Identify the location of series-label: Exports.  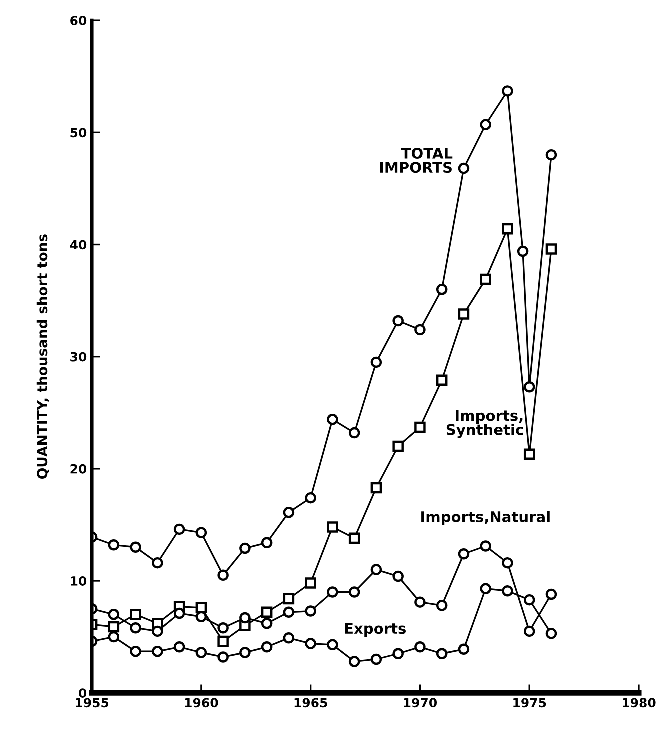
(375, 630).